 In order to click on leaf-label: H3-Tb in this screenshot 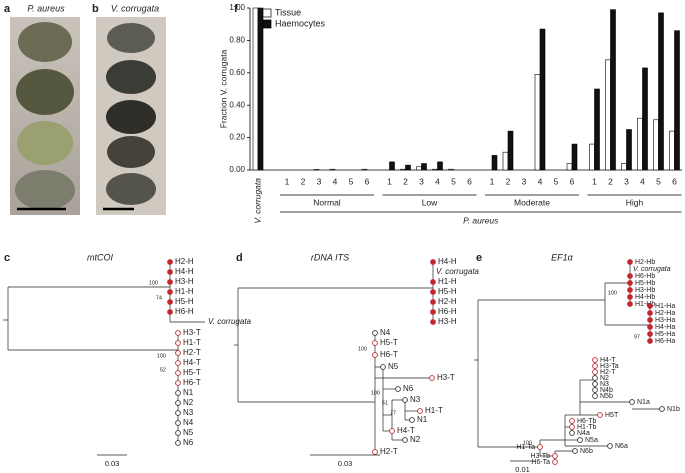, I will do `click(541, 456)`.